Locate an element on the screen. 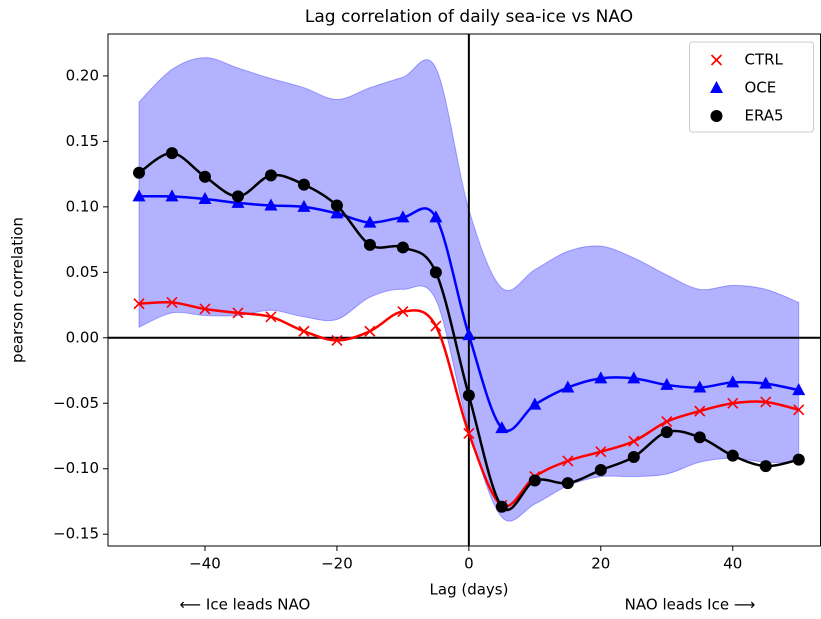 The width and height of the screenshot is (821, 619). chart-title: Lag correlation of daily sea-ice vs NAO is located at coordinates (469, 17).